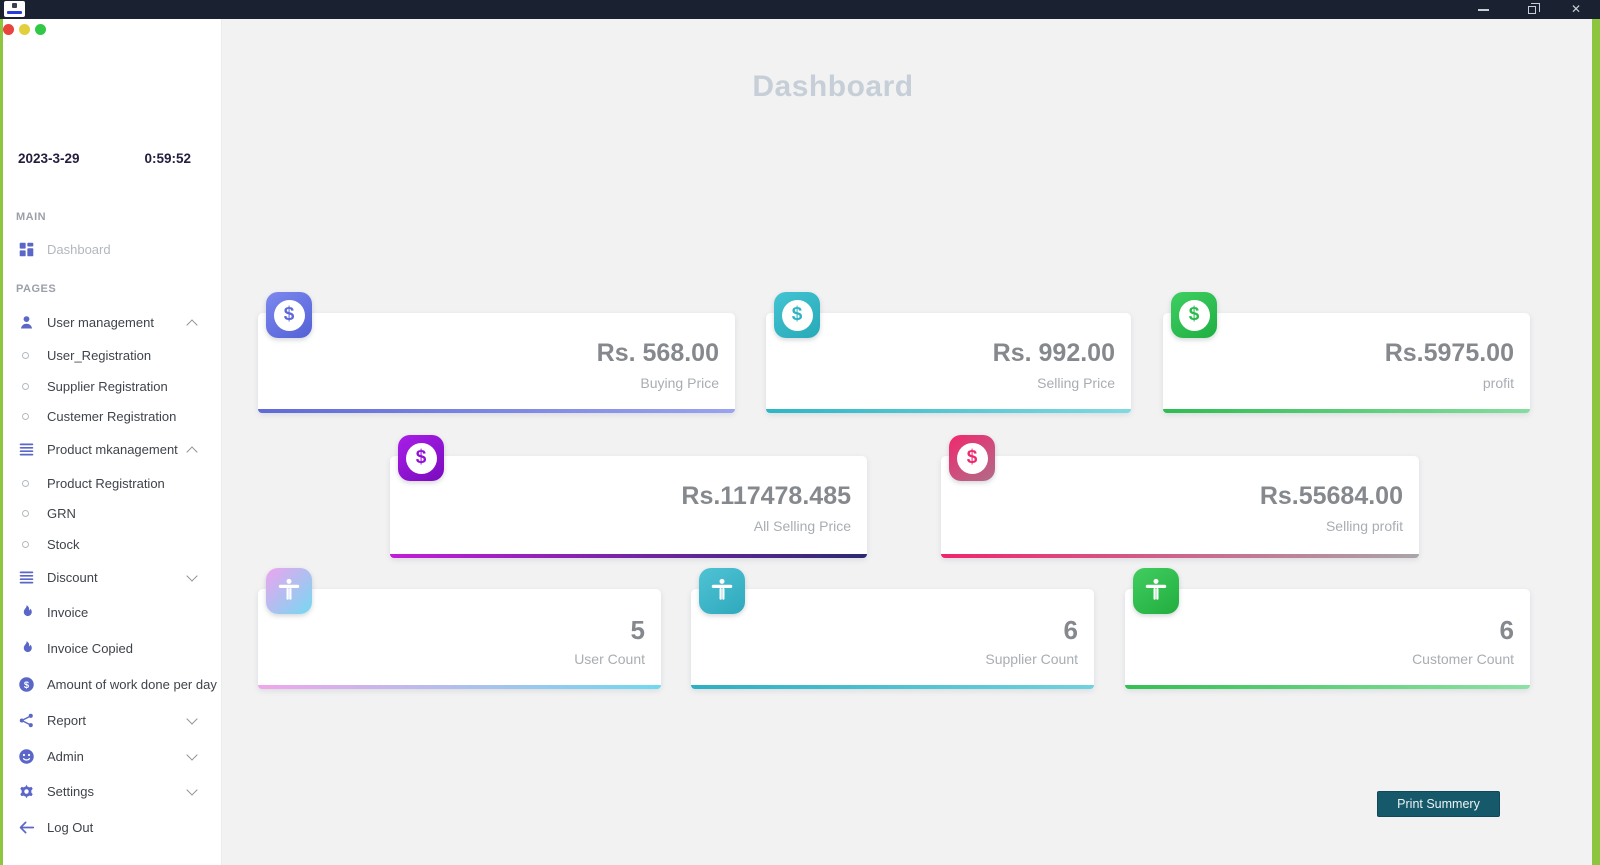 The height and width of the screenshot is (865, 1600). What do you see at coordinates (1346, 352) in the screenshot?
I see `stat-card-profit: $ Rs.5975.00 profit` at bounding box center [1346, 352].